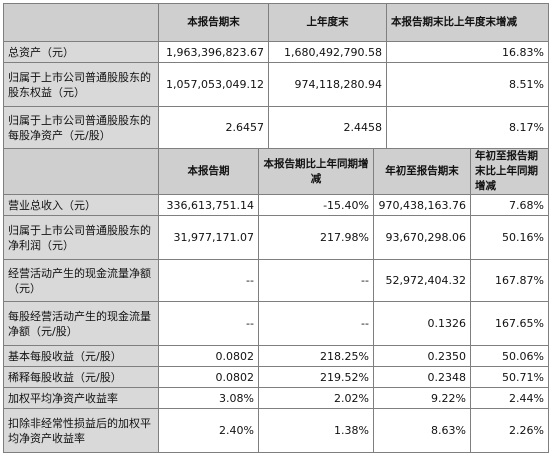  What do you see at coordinates (422, 377) in the screenshot?
I see `value-cell: 0.2348` at bounding box center [422, 377].